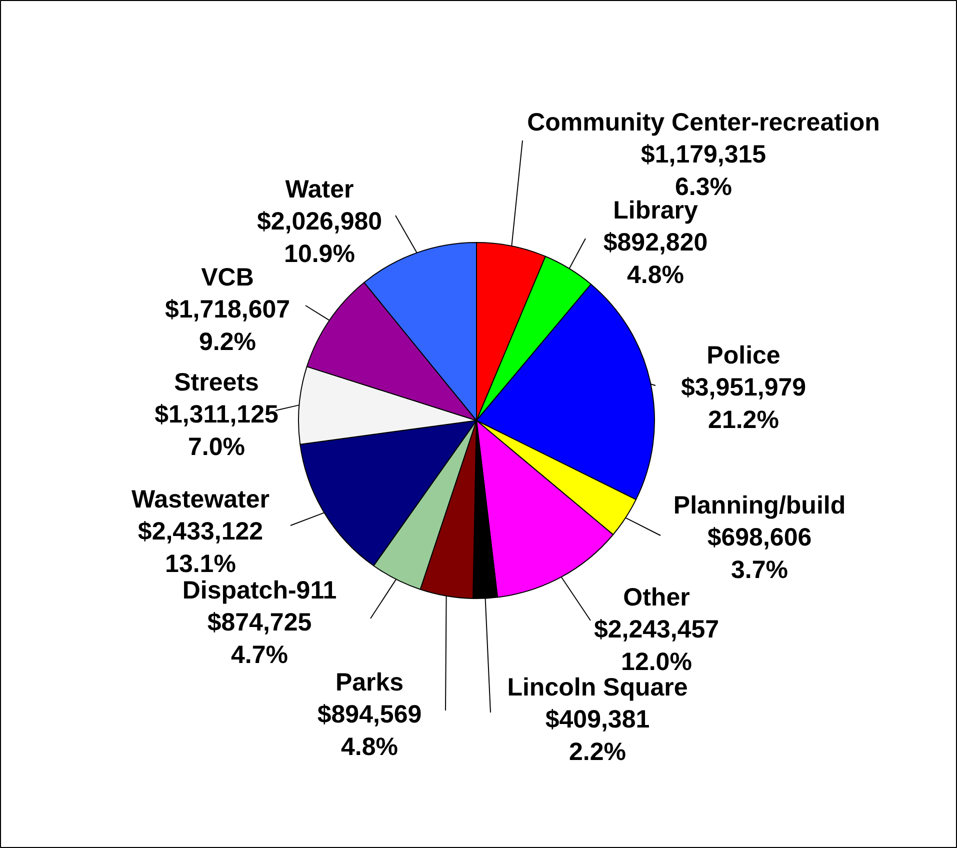 The height and width of the screenshot is (848, 957). Describe the element at coordinates (743, 404) in the screenshot. I see `data-label: $3,951,979 21.2%` at that location.